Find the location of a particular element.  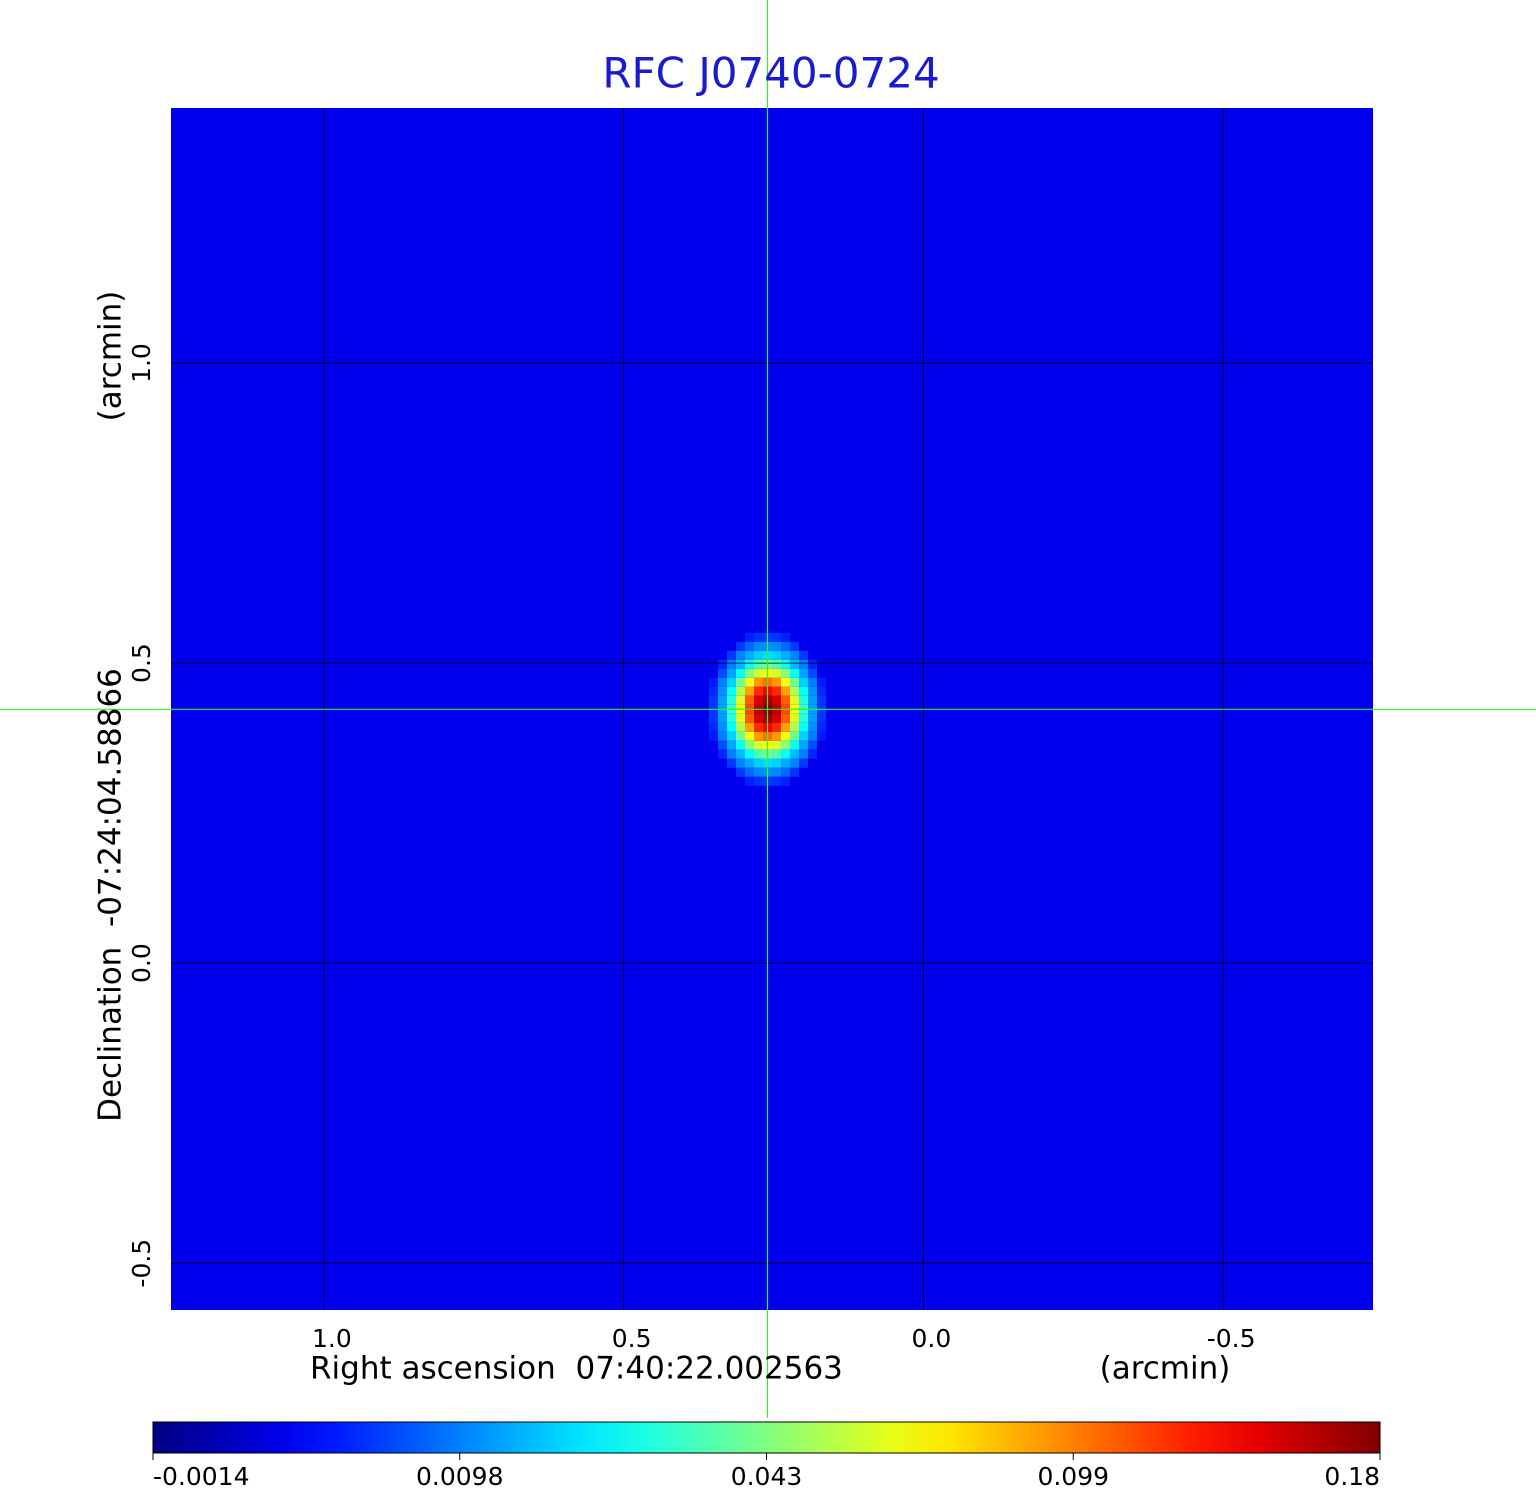

x-axis-label: Right ascension 07:40:22.002563 is located at coordinates (576, 1369).